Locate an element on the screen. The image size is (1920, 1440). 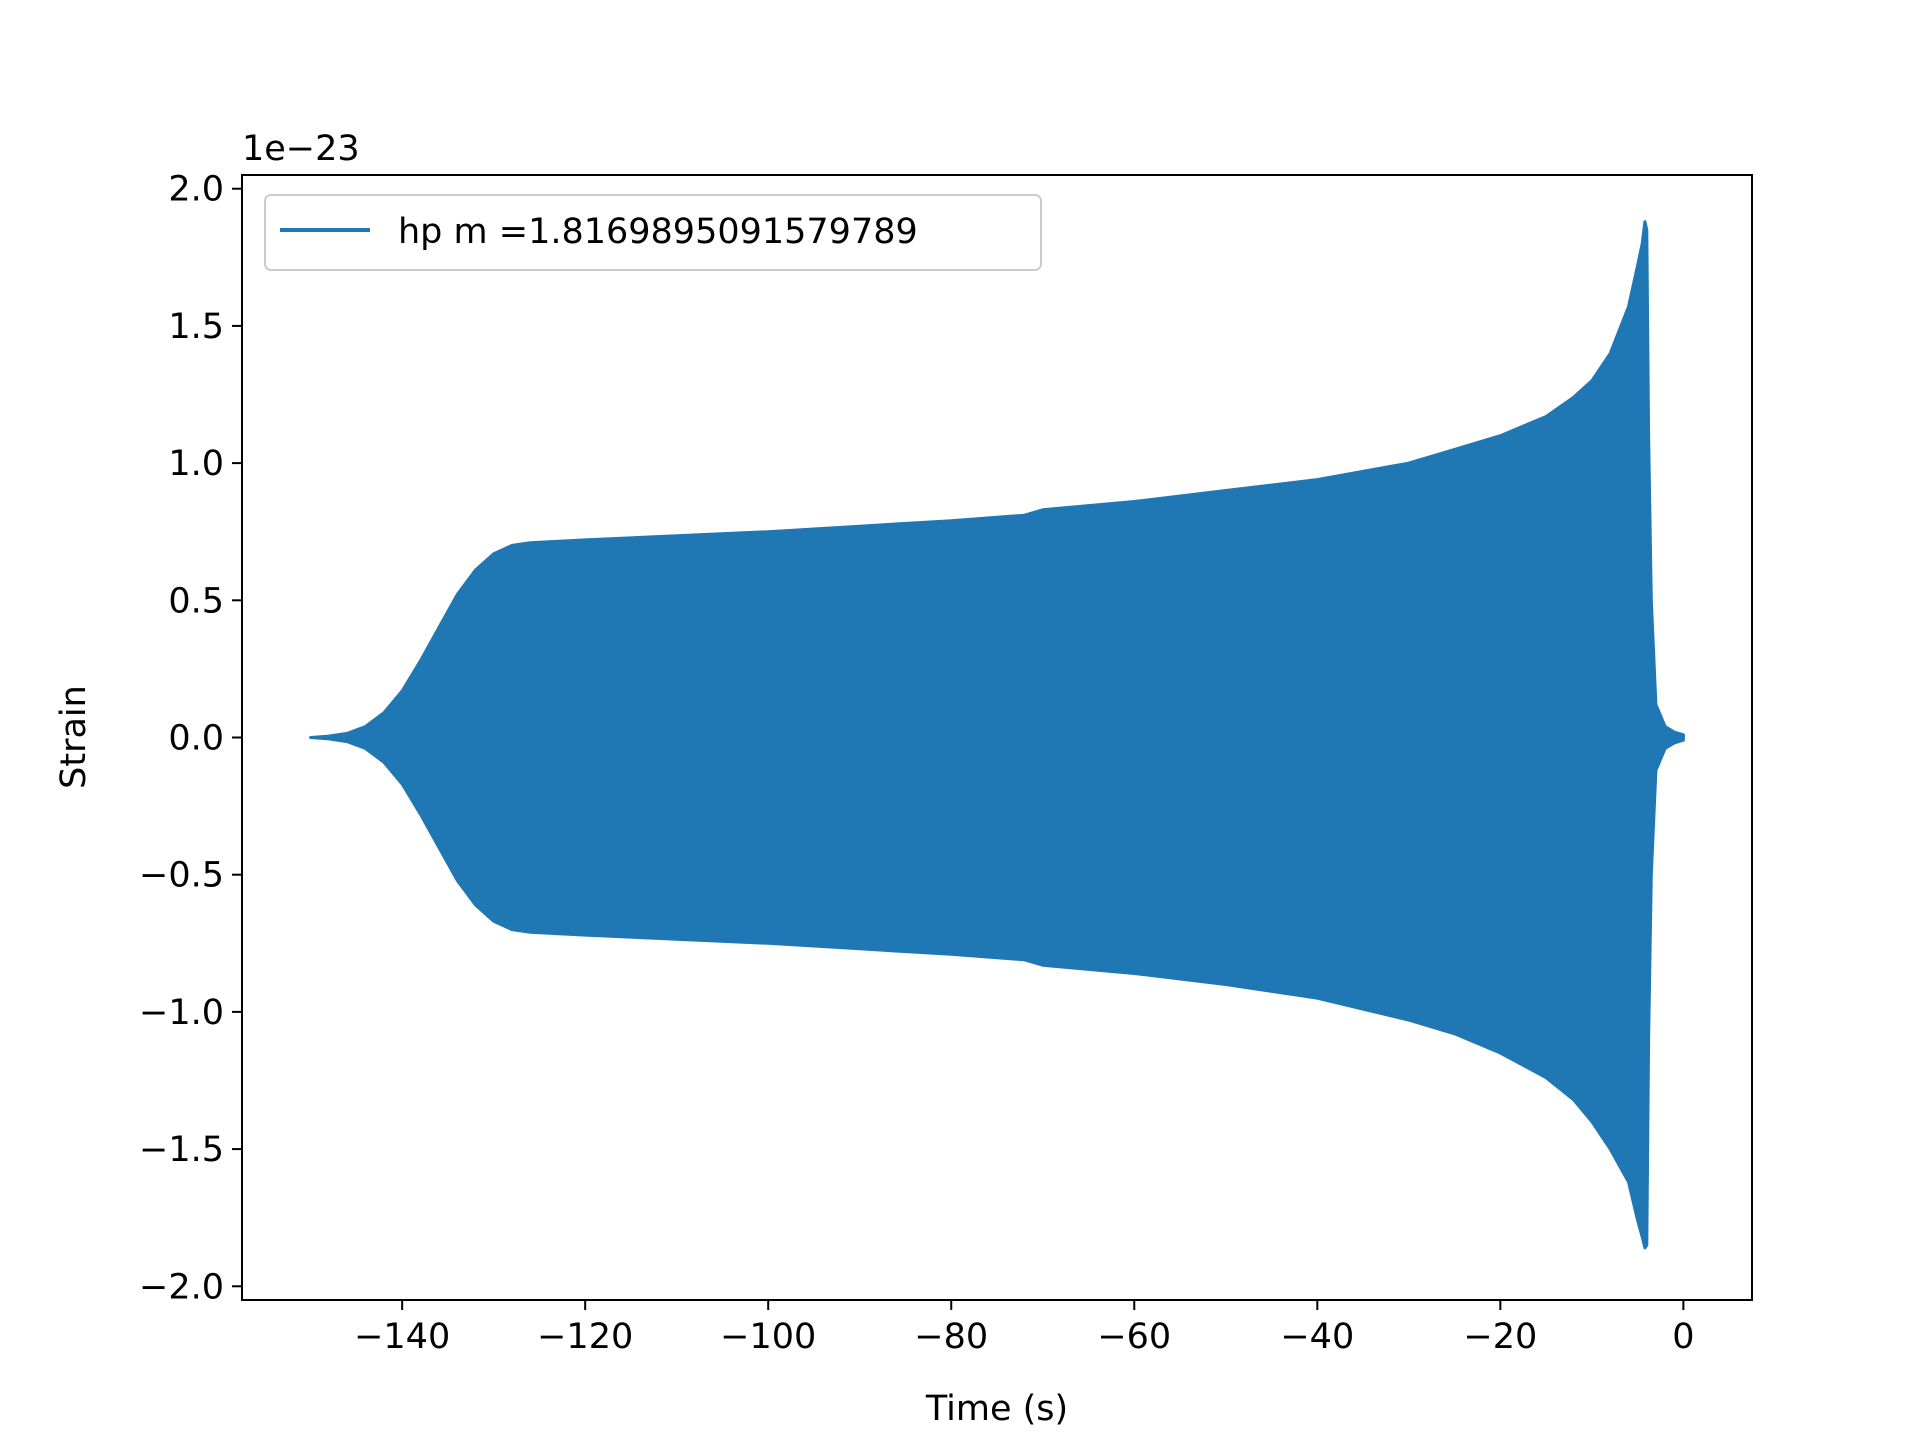
x-tick-label: −100 is located at coordinates (768, 1337).